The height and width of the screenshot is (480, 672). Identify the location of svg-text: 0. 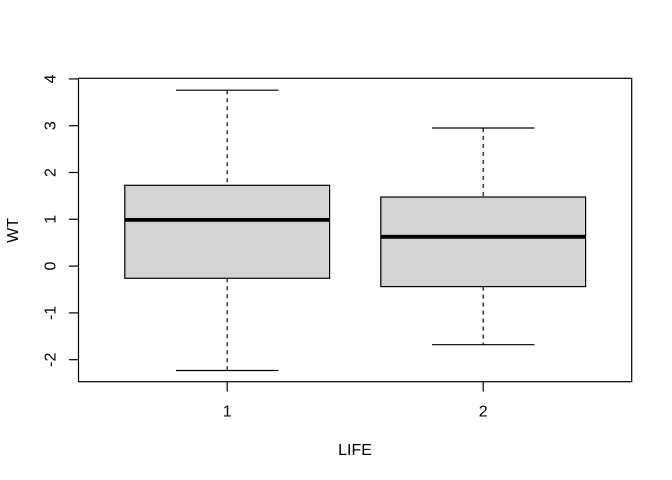
(51, 266).